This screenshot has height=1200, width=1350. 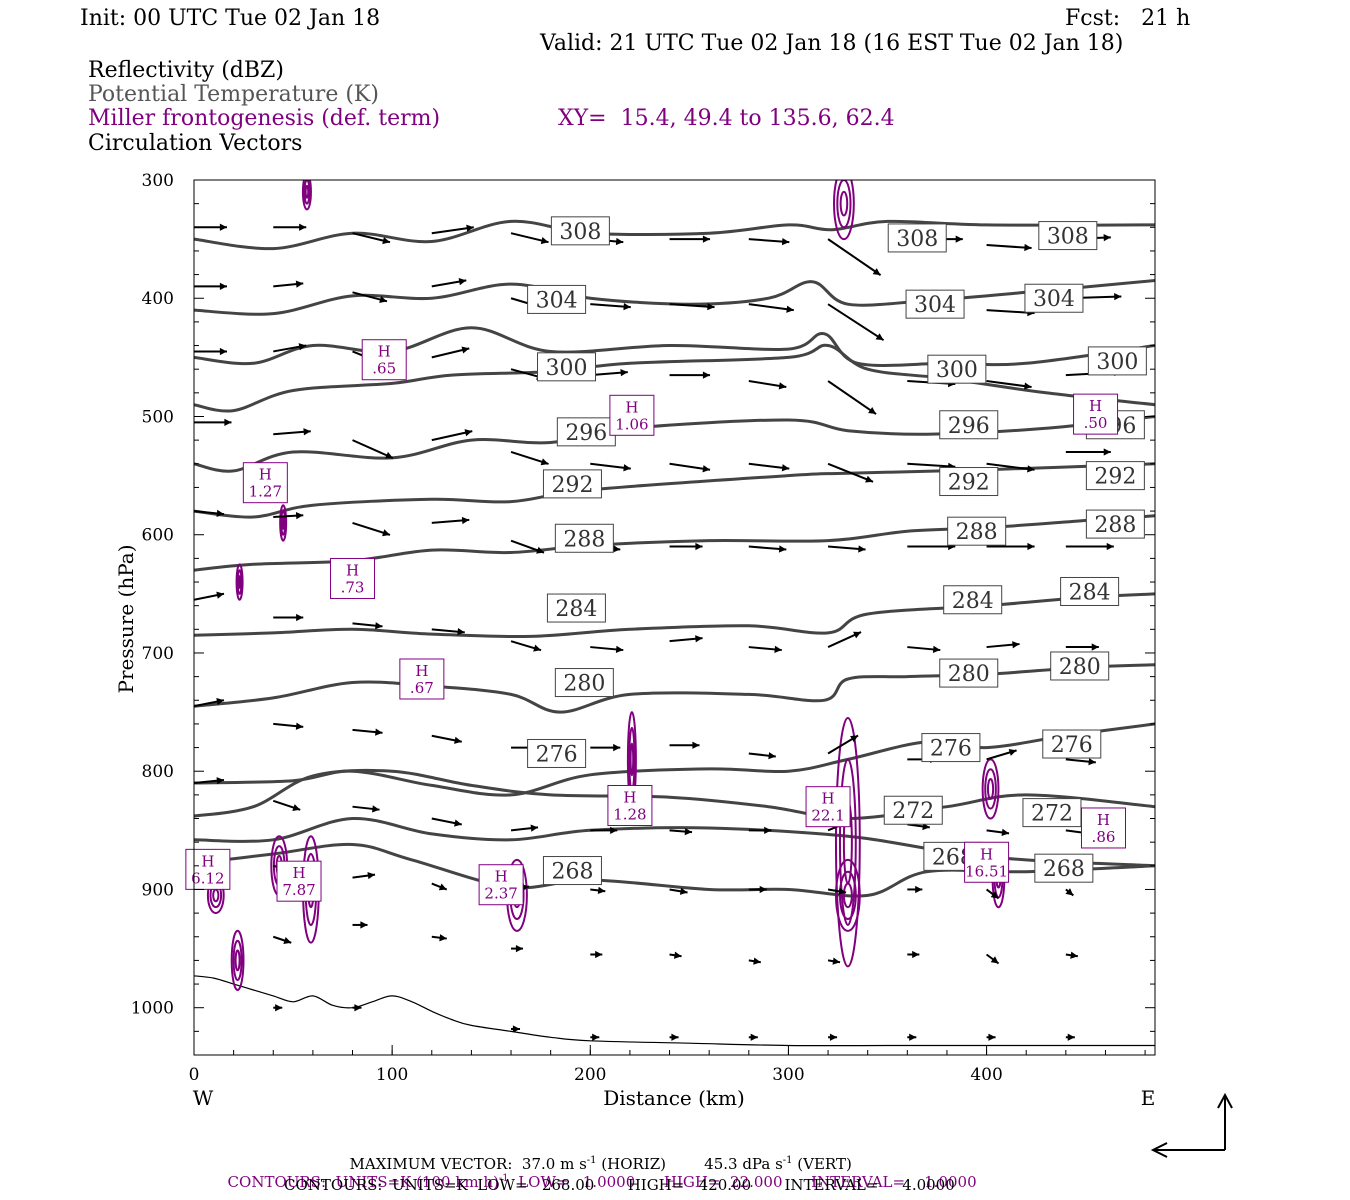 I want to click on svg-text: 288, so click(x=1115, y=525).